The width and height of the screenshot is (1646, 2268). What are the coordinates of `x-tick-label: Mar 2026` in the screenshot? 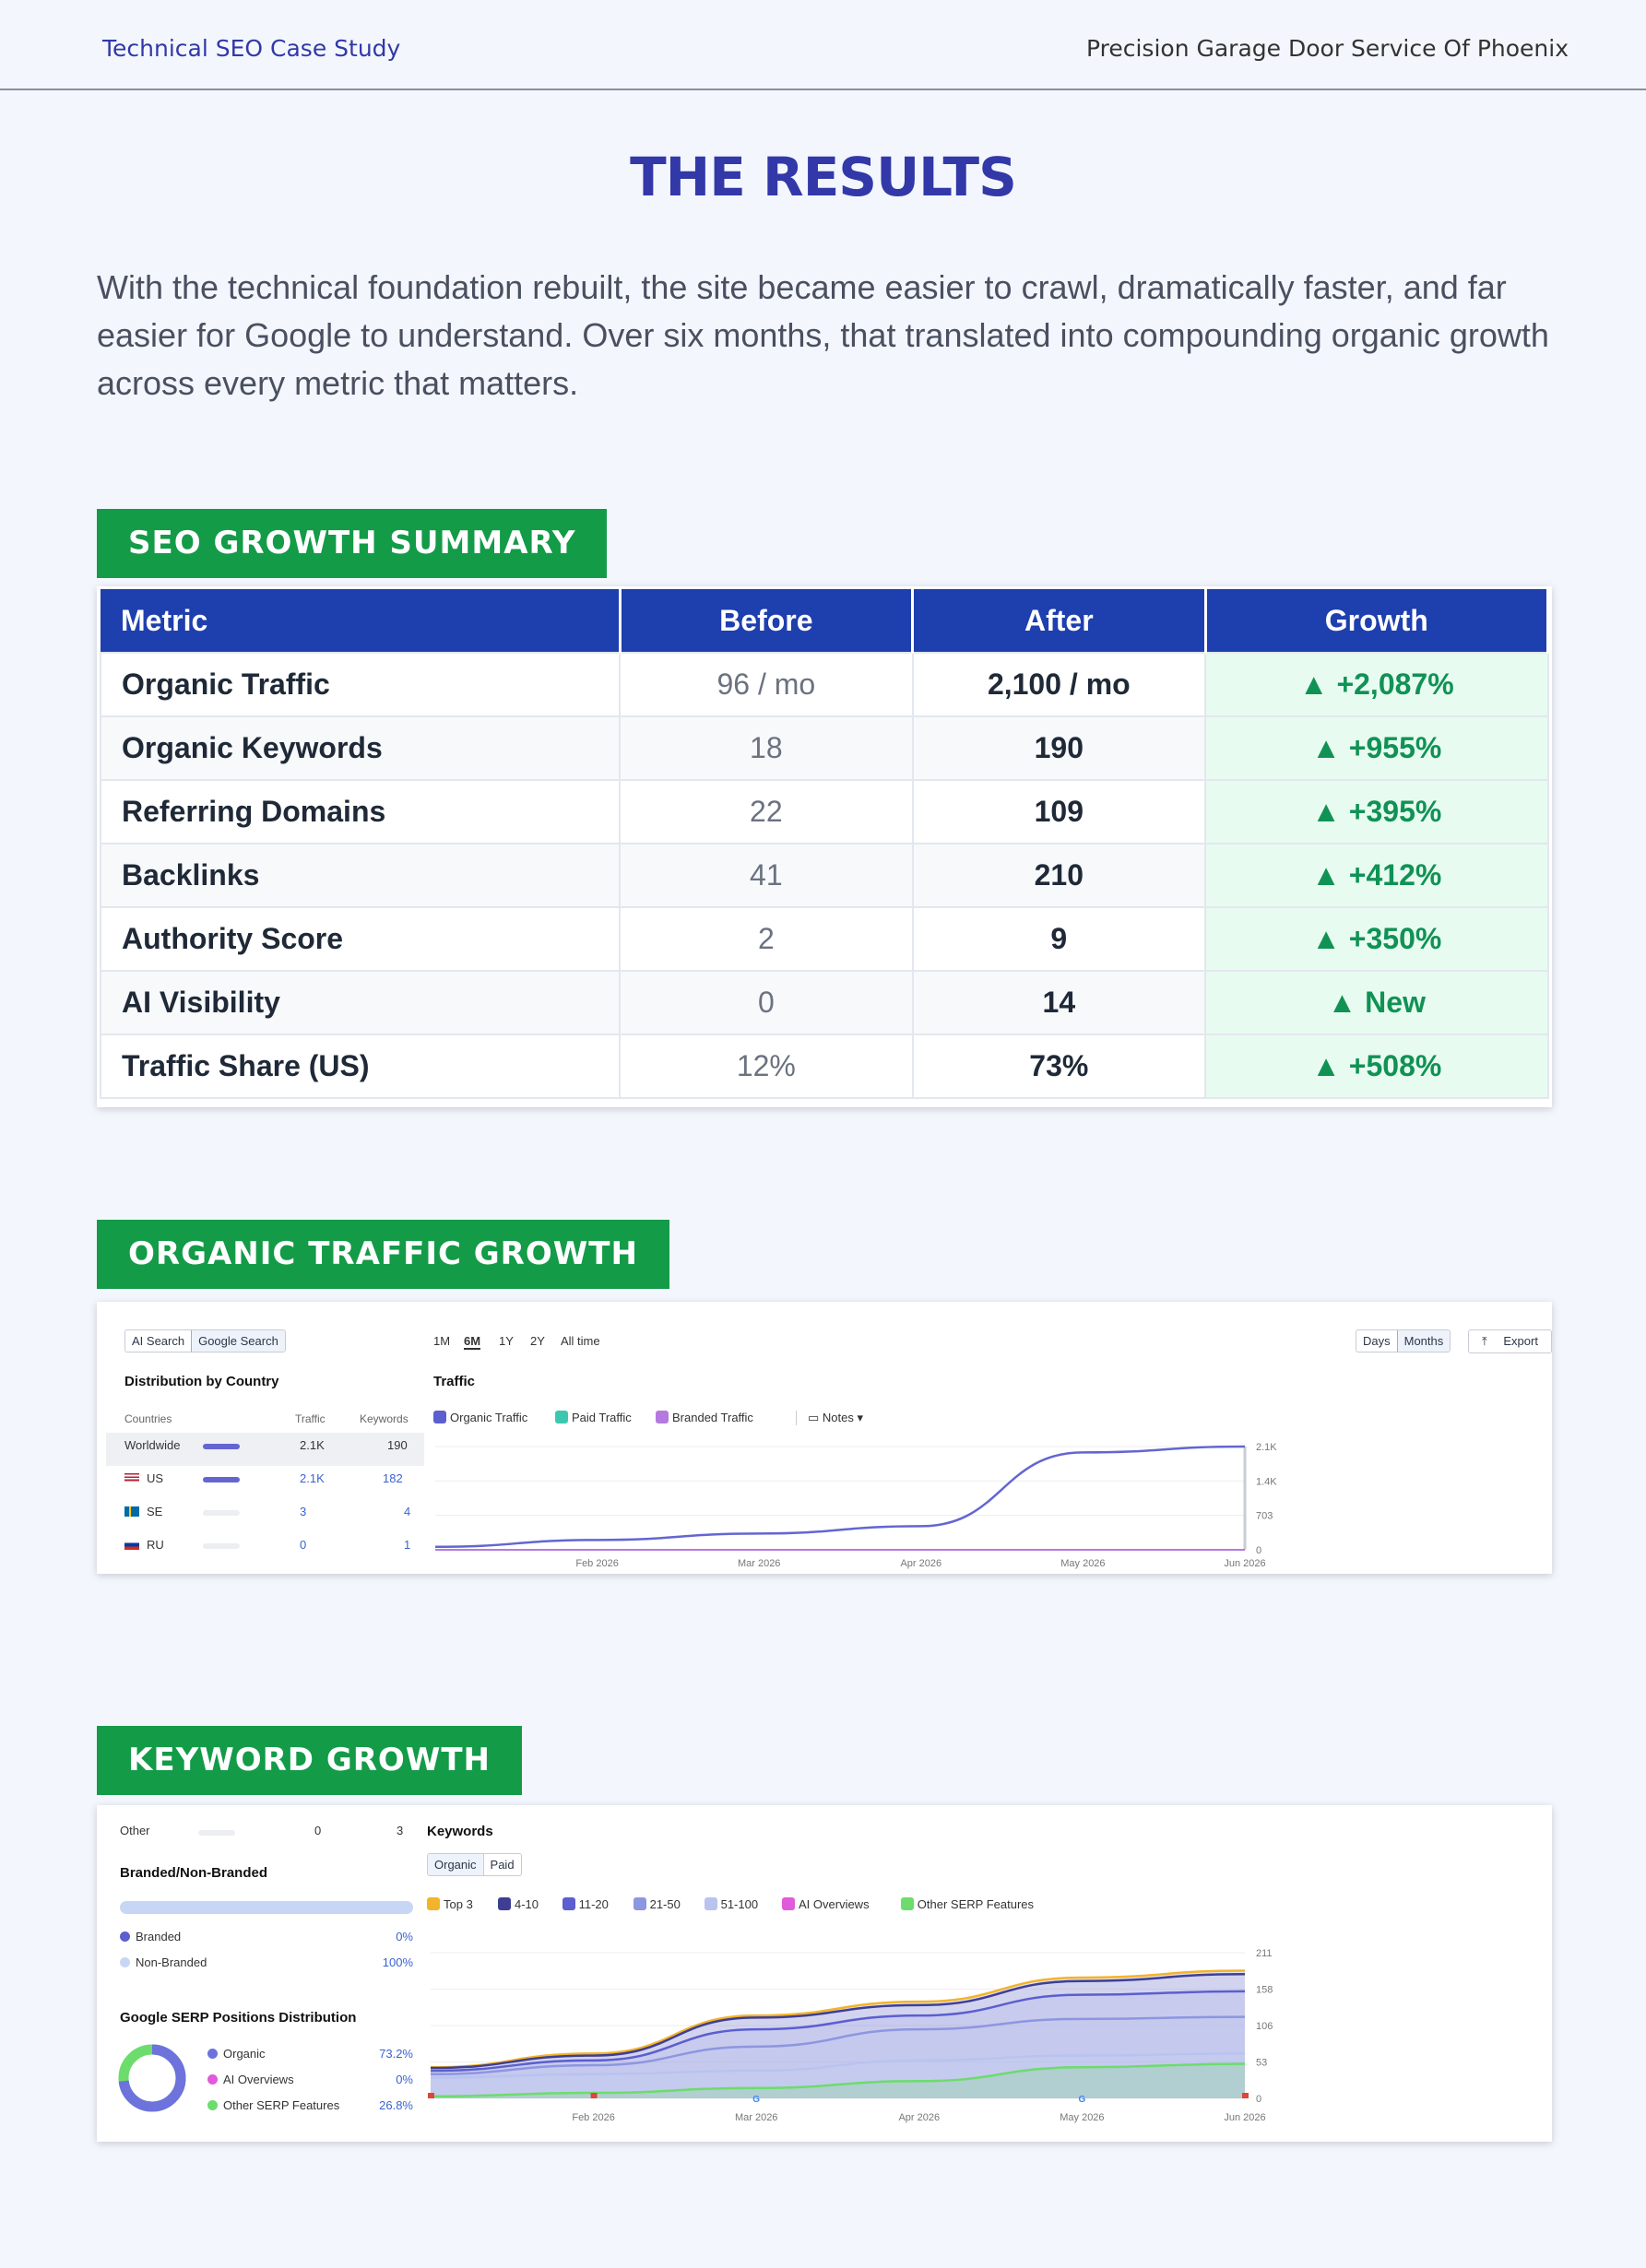 It's located at (759, 1563).